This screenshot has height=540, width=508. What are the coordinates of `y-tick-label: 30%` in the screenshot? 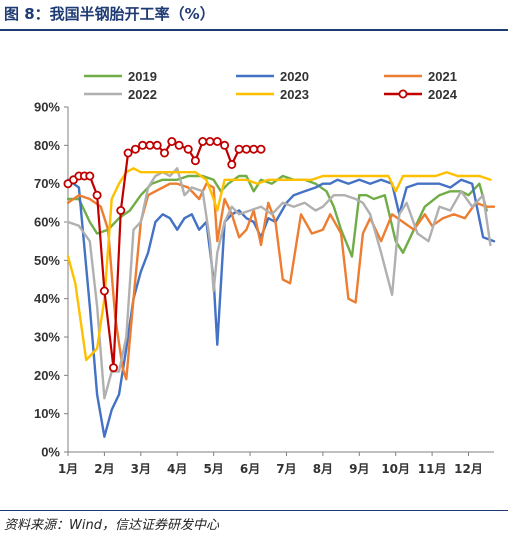 It's located at (47, 337).